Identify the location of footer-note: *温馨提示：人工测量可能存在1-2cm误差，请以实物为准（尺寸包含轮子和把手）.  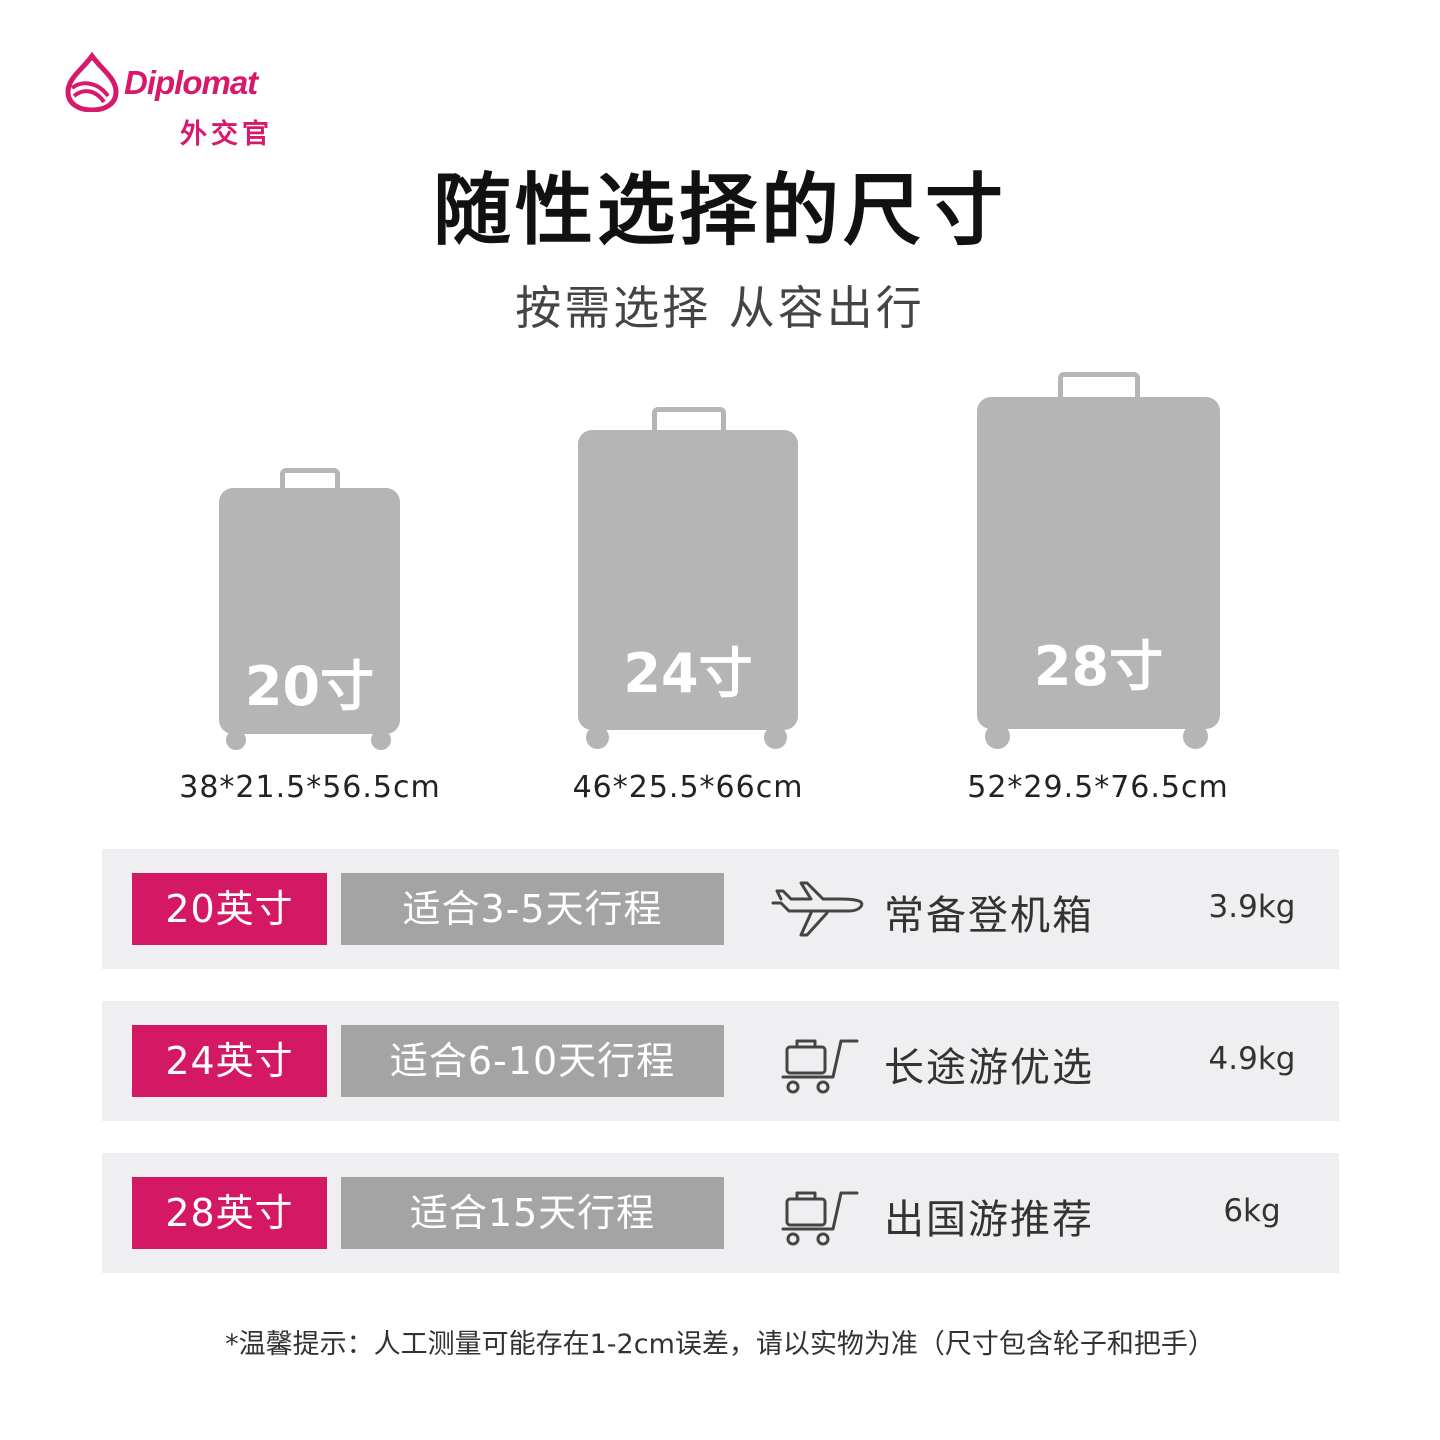
(720, 1344).